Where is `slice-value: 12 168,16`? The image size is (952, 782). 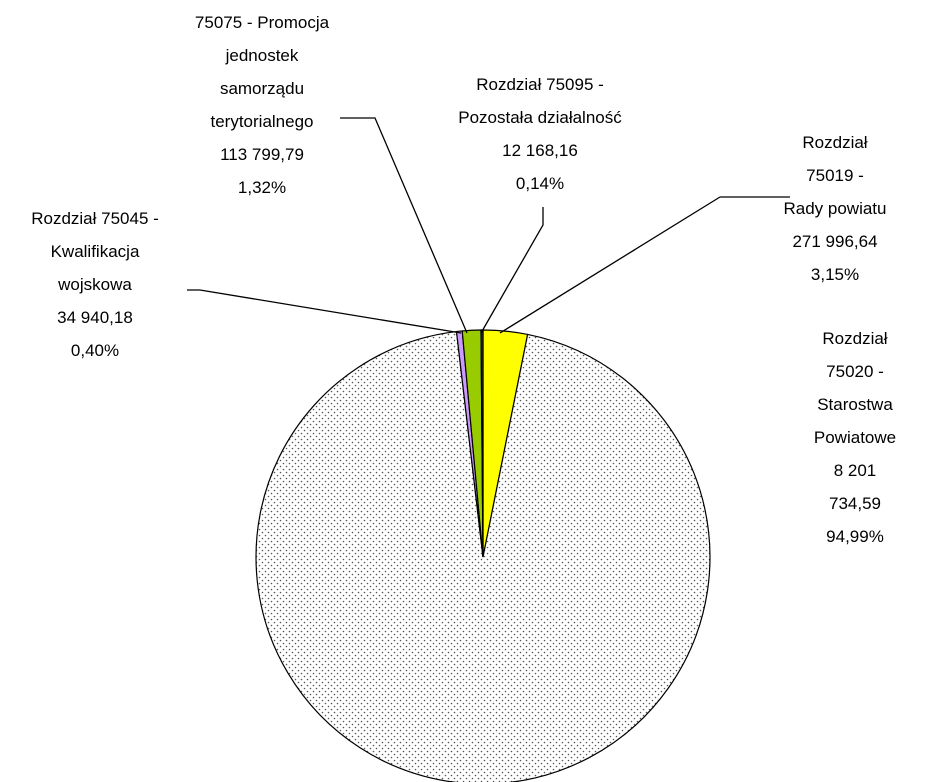
slice-value: 12 168,16 is located at coordinates (540, 150).